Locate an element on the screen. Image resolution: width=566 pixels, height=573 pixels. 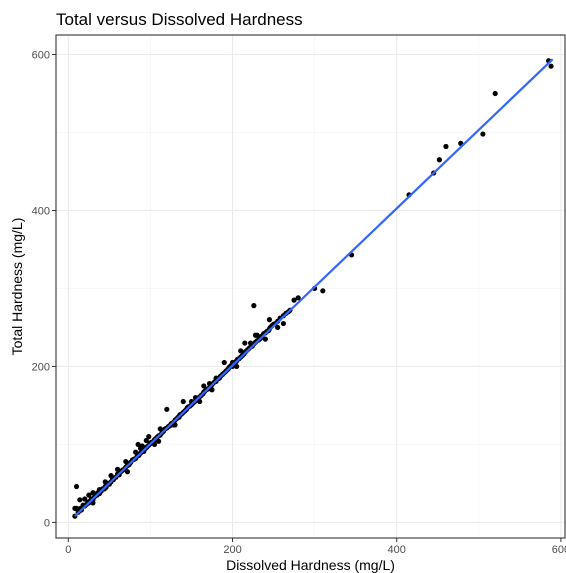
y-tick-label: 600 is located at coordinates (41, 55).